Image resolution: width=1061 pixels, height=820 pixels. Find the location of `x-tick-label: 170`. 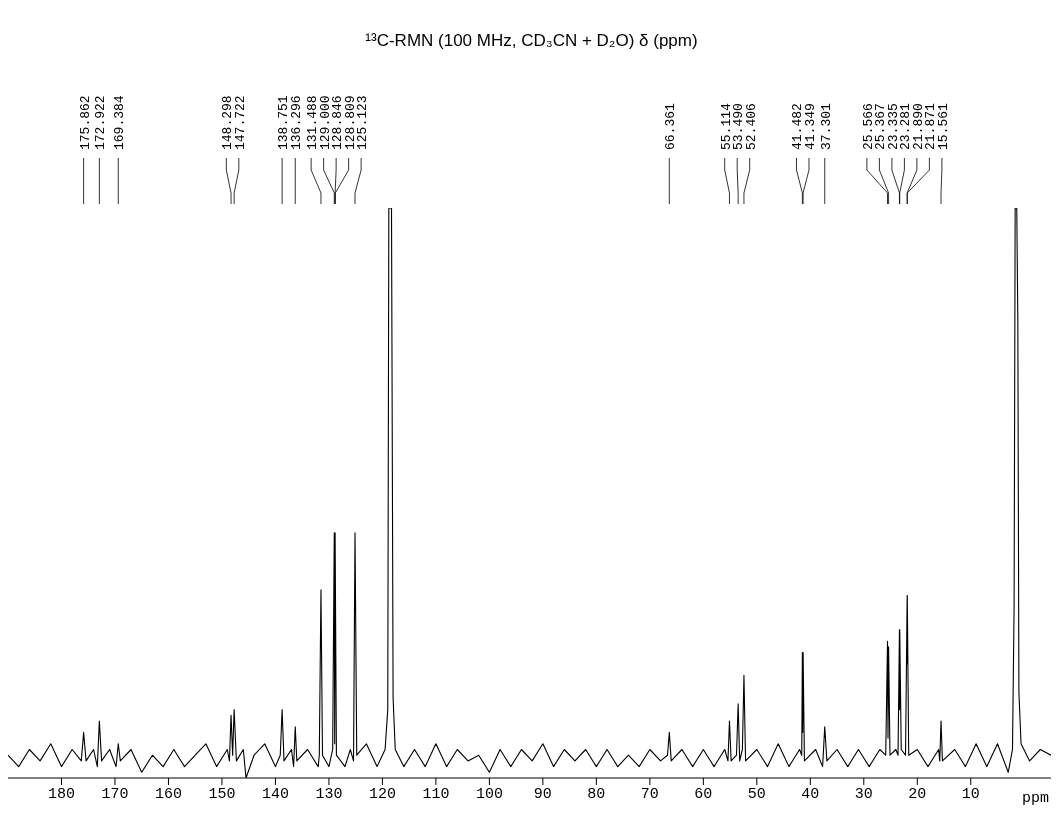

x-tick-label: 170 is located at coordinates (115, 794).